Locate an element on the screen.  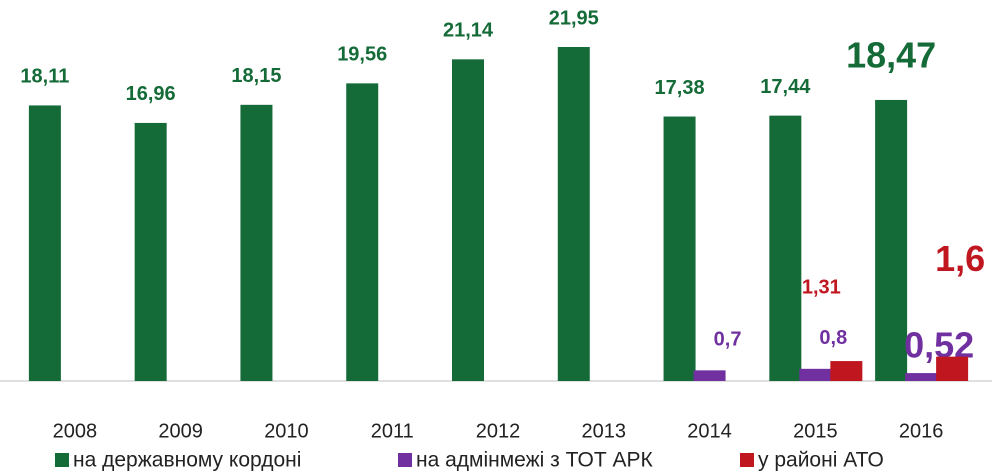
data-label: 19,56 is located at coordinates (362, 55).